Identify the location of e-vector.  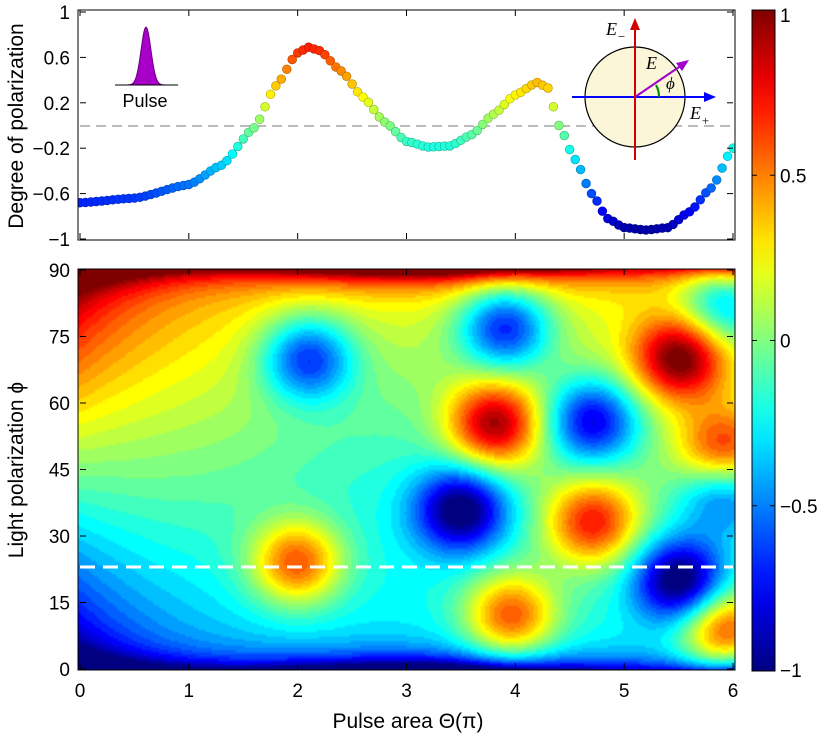
(658, 81).